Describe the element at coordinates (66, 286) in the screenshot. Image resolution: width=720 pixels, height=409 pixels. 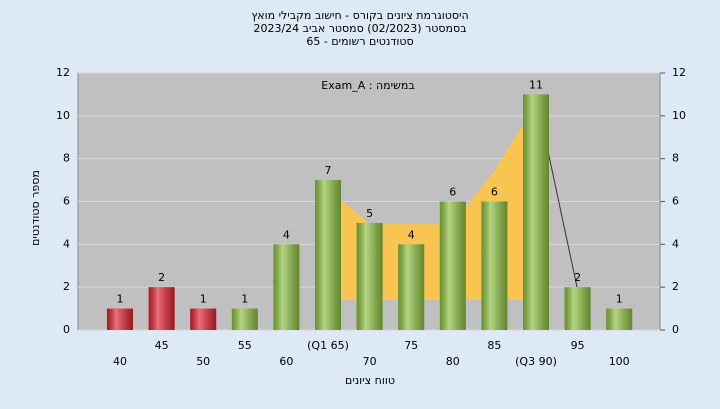
I see `y-tick-label: 2` at that location.